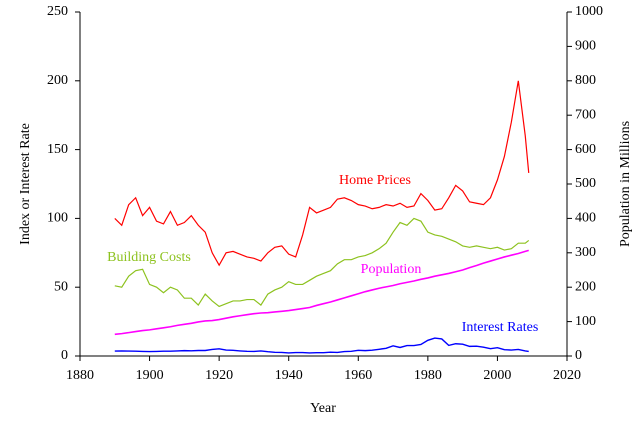 This screenshot has width=640, height=435. Describe the element at coordinates (585, 80) in the screenshot. I see `y2-tick-label: 800` at that location.